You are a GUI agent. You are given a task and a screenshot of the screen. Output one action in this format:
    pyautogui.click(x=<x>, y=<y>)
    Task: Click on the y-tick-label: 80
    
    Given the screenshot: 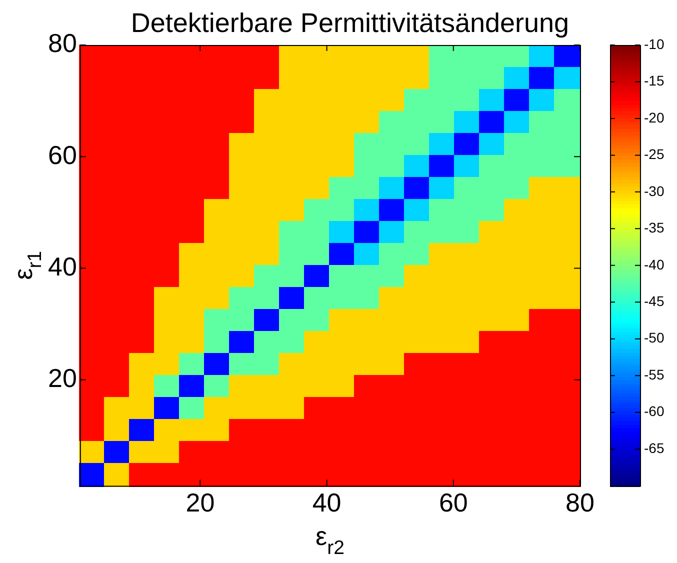 What is the action you would take?
    pyautogui.click(x=62, y=43)
    